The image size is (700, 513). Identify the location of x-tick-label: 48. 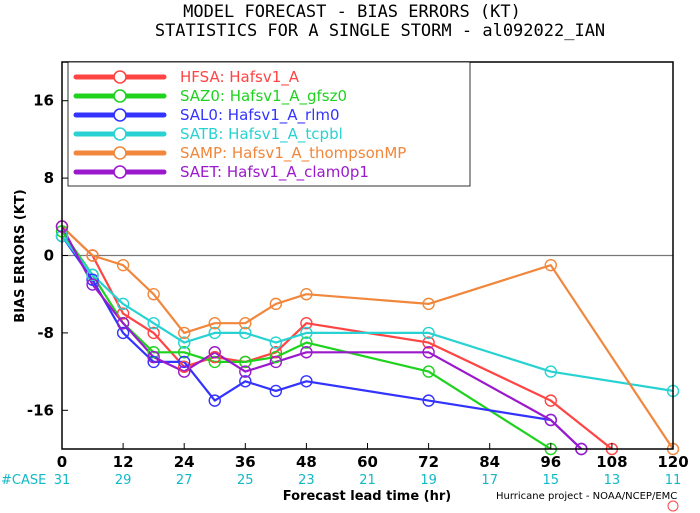
(306, 462).